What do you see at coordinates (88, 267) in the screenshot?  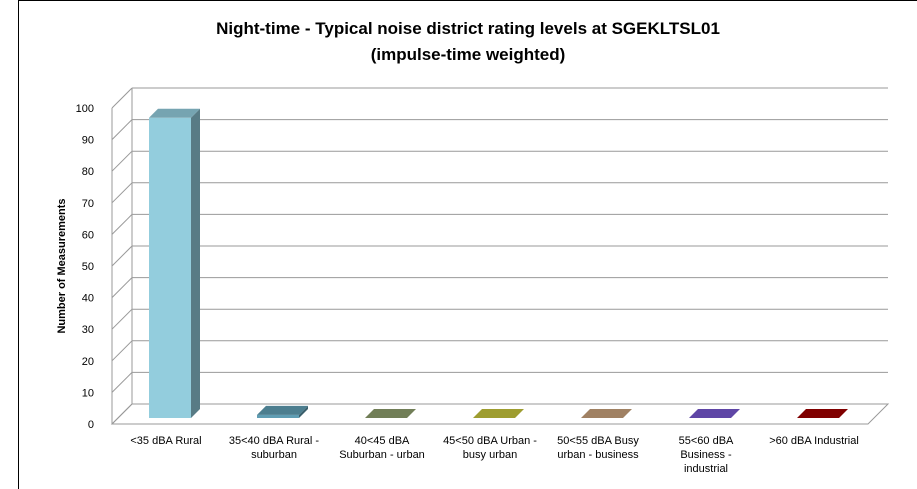 I see `y-tick-label: 50` at bounding box center [88, 267].